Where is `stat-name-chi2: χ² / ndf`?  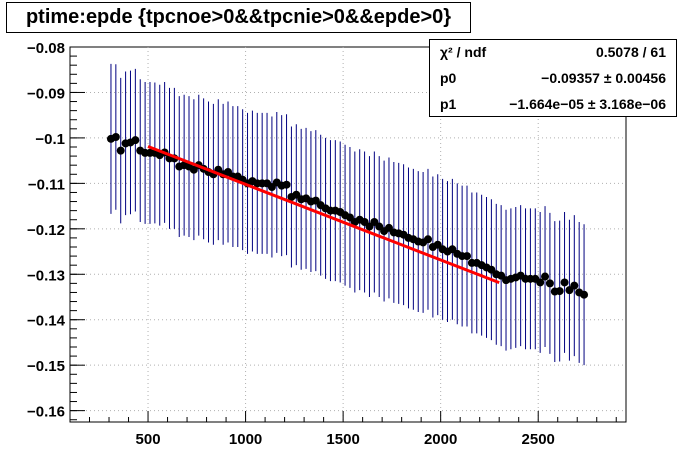
stat-name-chi2: χ² / ndf is located at coordinates (463, 52).